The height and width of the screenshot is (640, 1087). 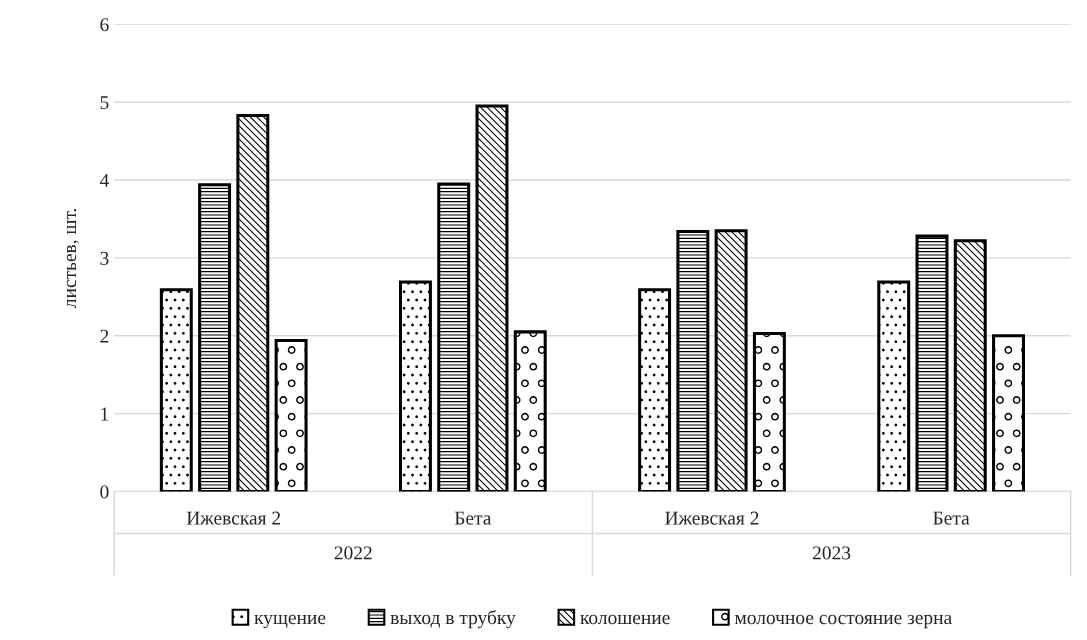 I want to click on y-tick-label: 5, so click(x=104, y=103).